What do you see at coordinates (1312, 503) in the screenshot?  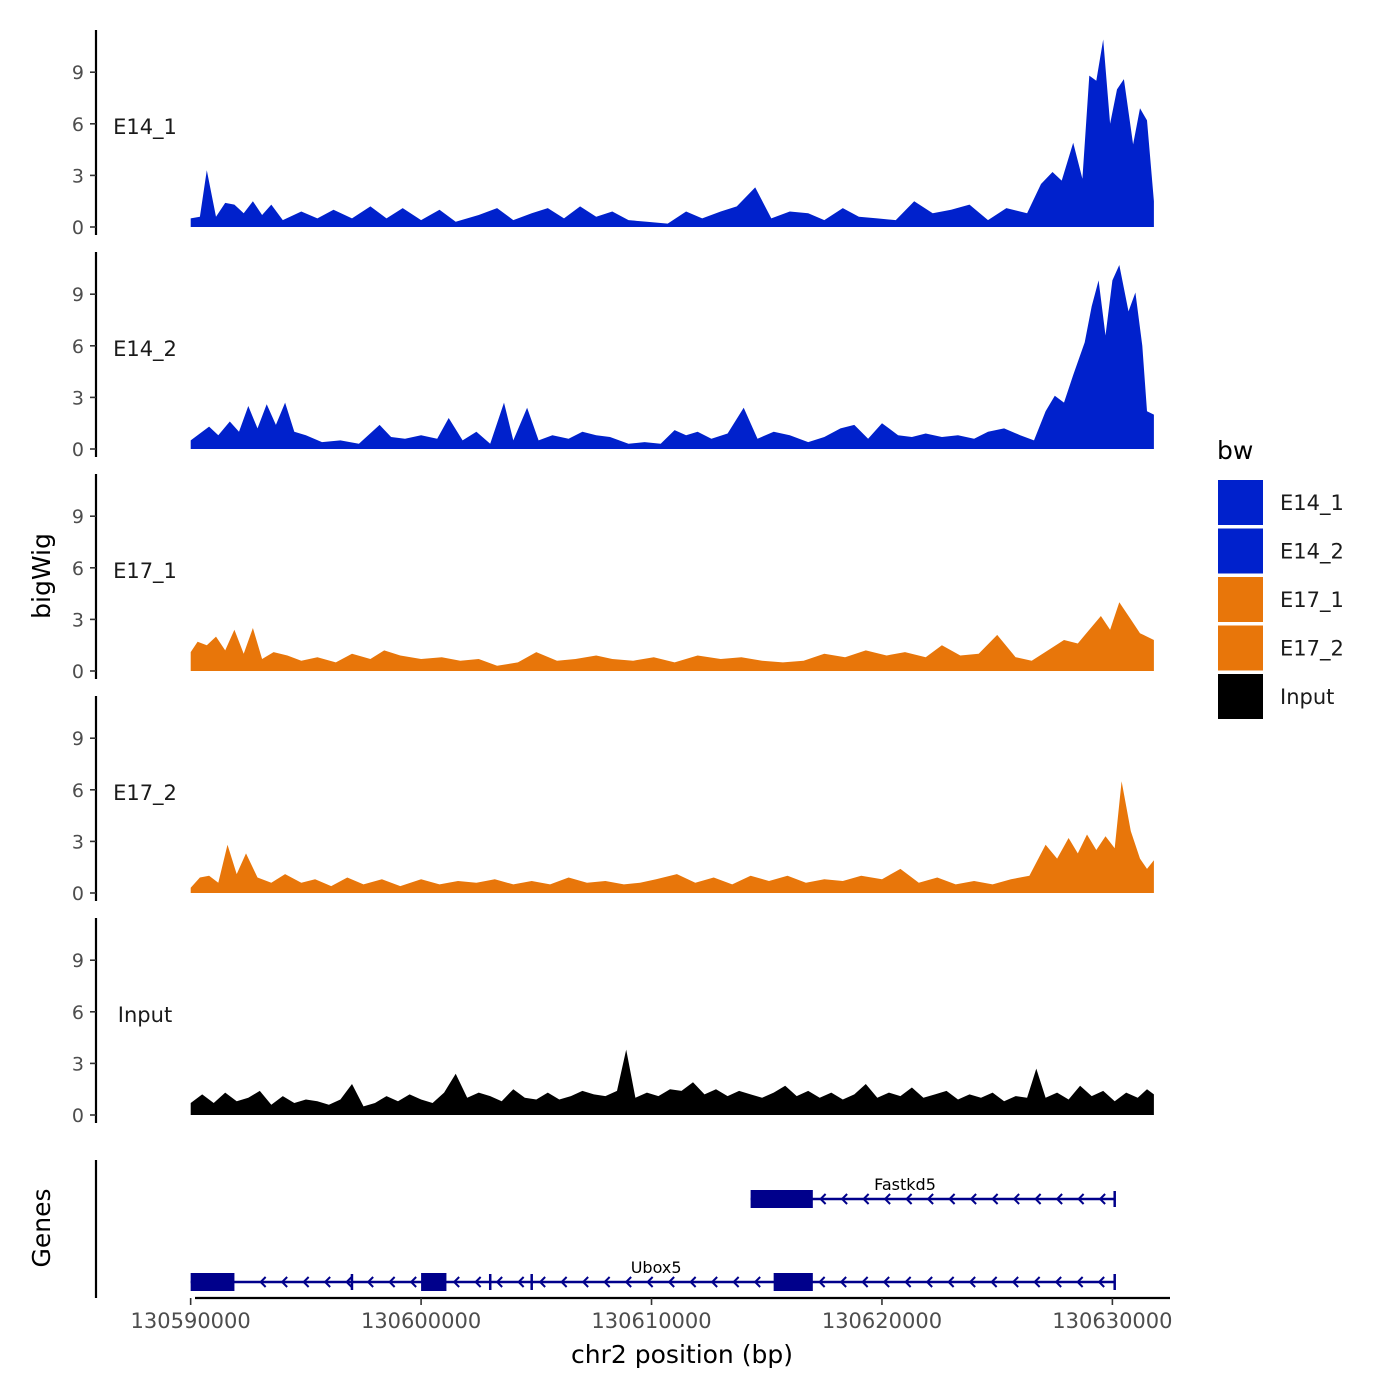 I see `legend-label-E14_1: E14_1` at bounding box center [1312, 503].